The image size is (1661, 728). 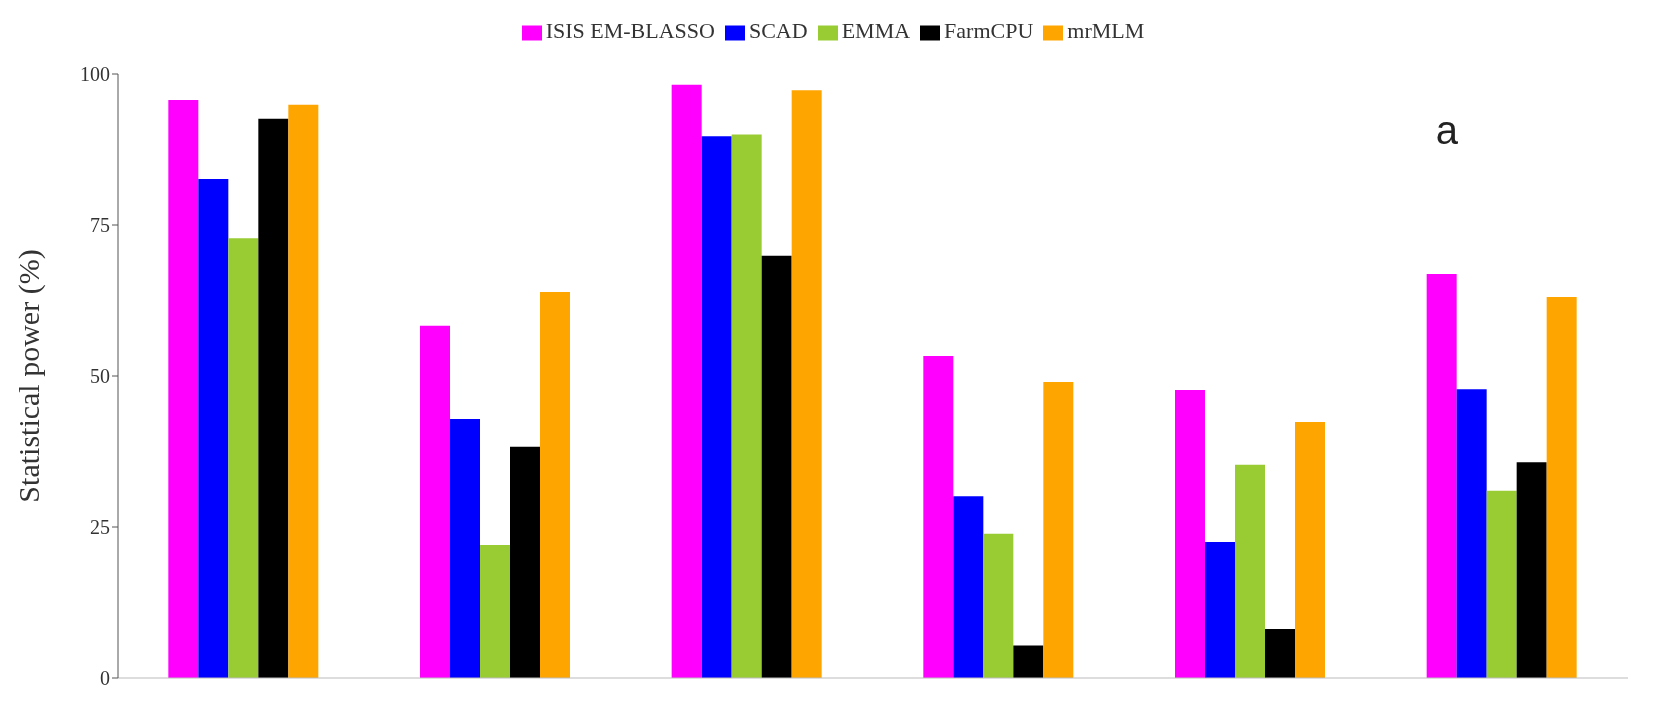 What do you see at coordinates (1106, 30) in the screenshot?
I see `legend-label: mrMLM` at bounding box center [1106, 30].